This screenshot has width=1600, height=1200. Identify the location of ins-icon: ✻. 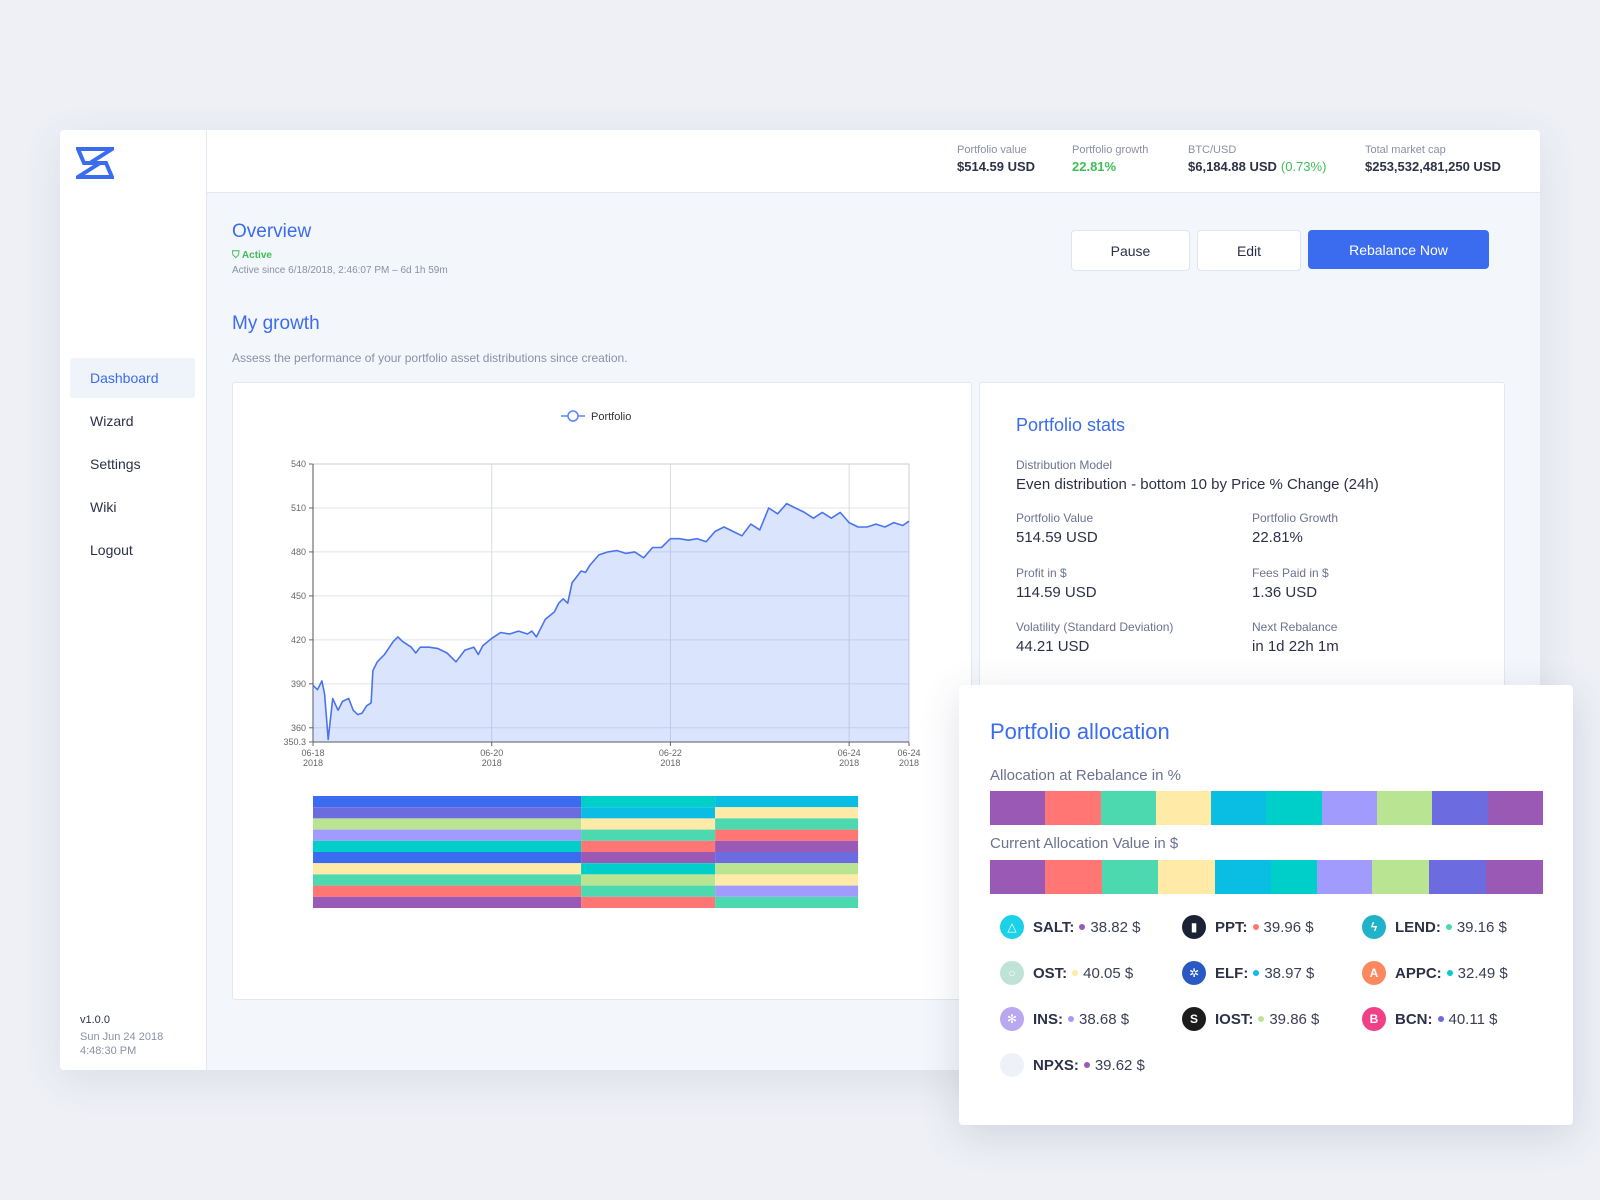
(1012, 1019).